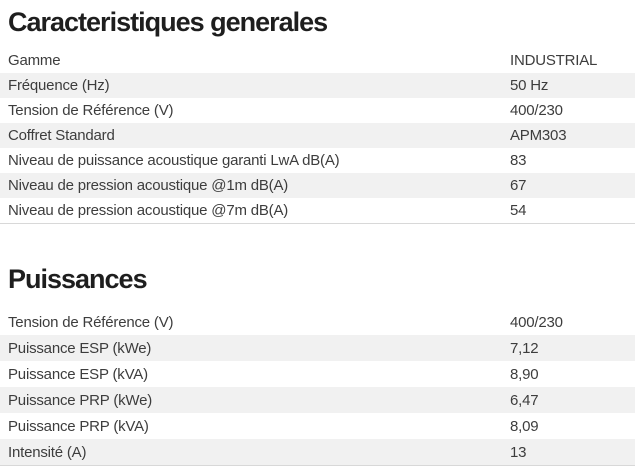 This screenshot has width=635, height=474. I want to click on table-row: Puissance PRP (kWe) 6,47, so click(317, 400).